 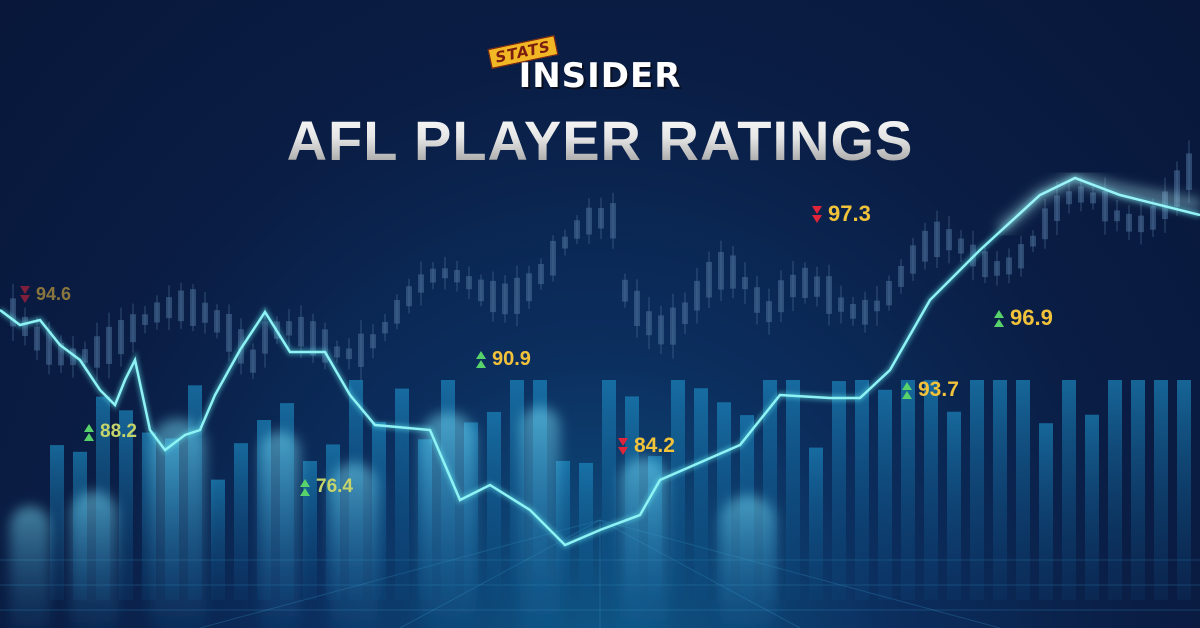 I want to click on logo-insider-label: INSIDER, so click(x=600, y=76).